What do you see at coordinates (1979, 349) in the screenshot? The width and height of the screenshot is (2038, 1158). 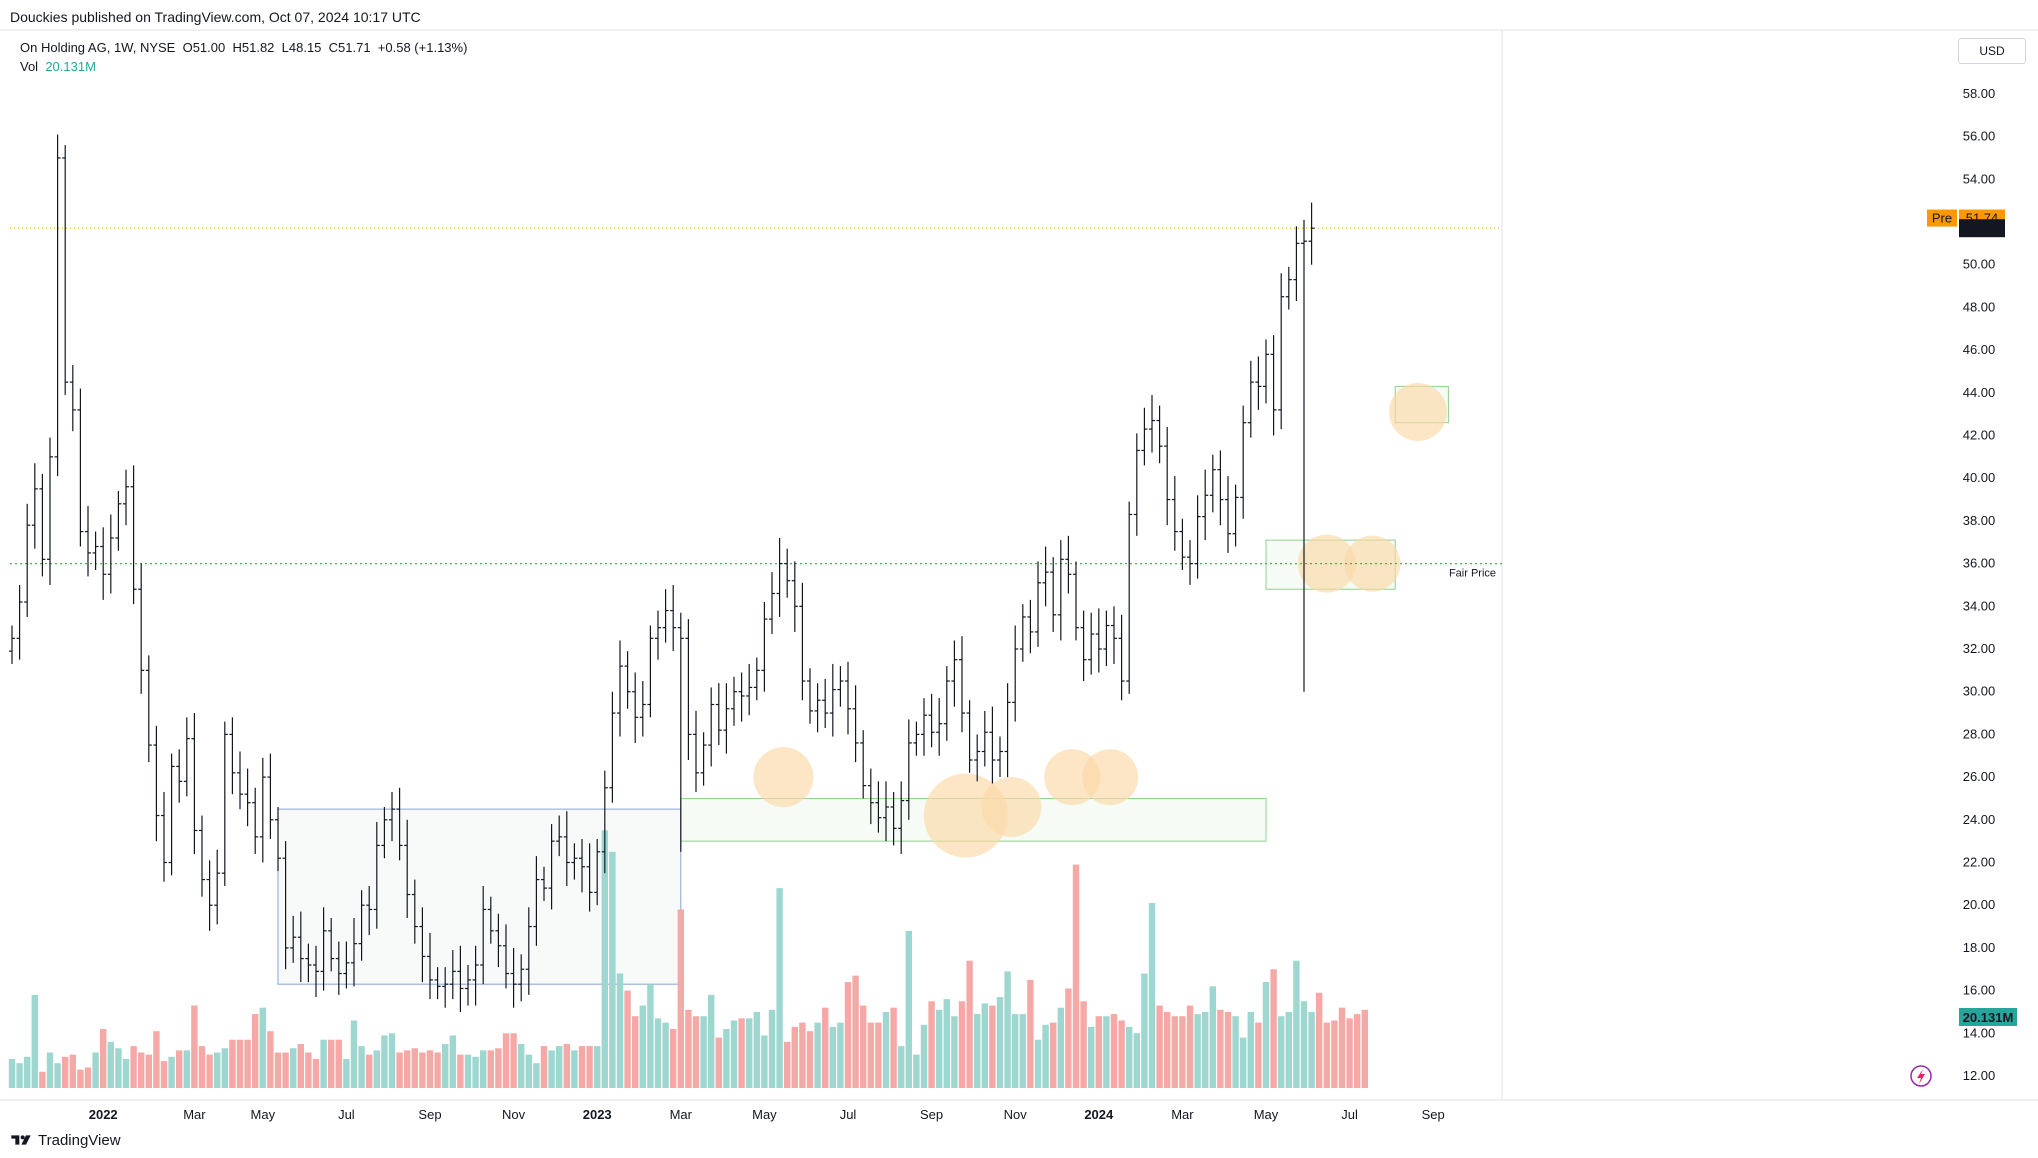 I see `price-tick-label: 46.00` at bounding box center [1979, 349].